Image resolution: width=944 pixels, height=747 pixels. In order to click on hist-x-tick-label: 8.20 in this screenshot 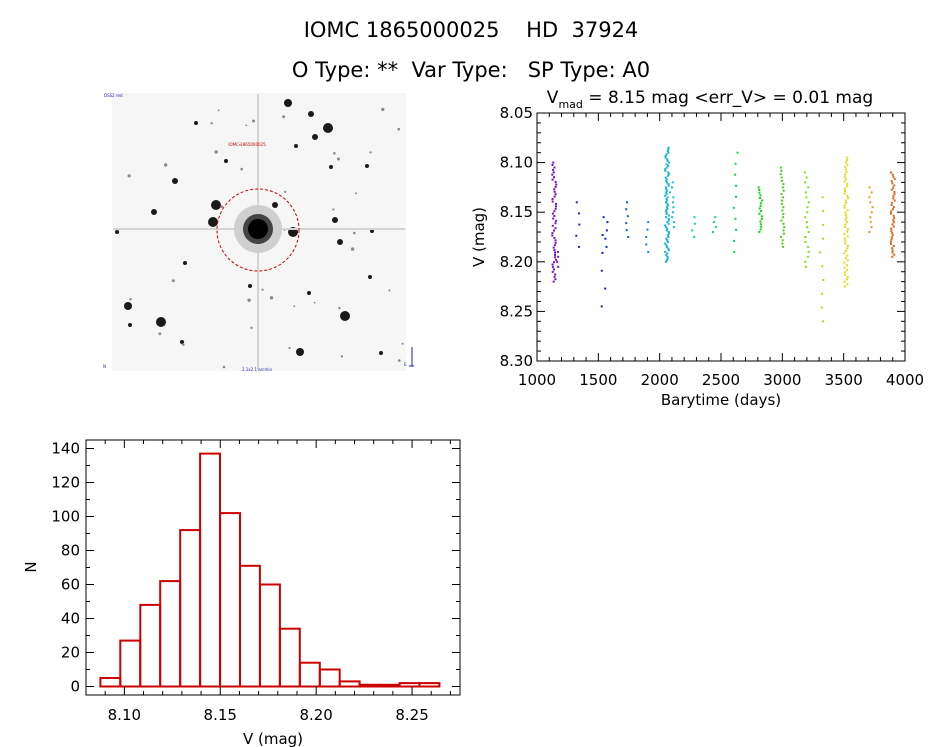, I will do `click(315, 715)`.